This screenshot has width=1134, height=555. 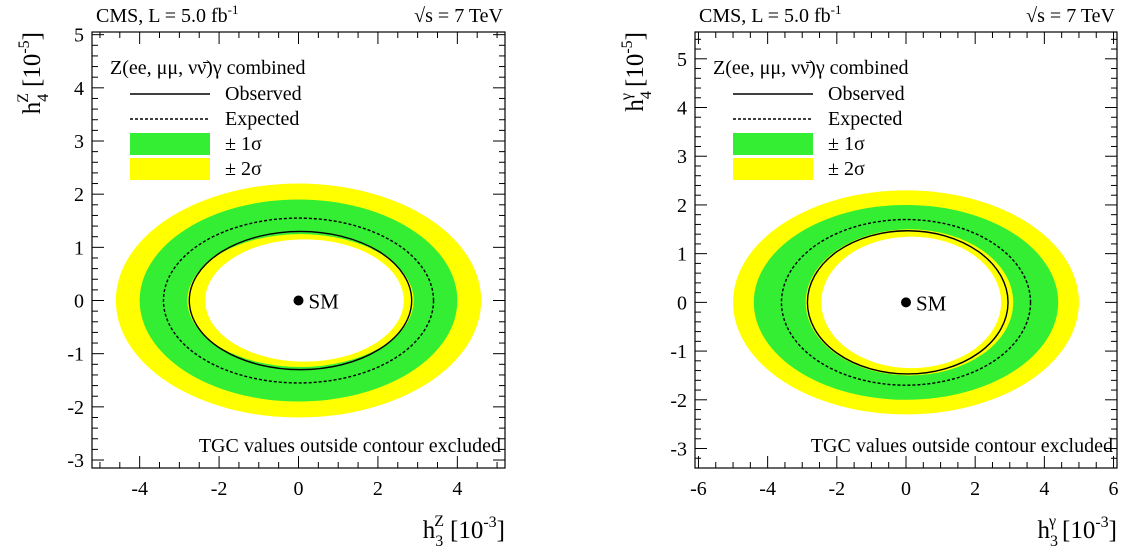 I want to click on x-label-sup: Z, so click(x=439, y=521).